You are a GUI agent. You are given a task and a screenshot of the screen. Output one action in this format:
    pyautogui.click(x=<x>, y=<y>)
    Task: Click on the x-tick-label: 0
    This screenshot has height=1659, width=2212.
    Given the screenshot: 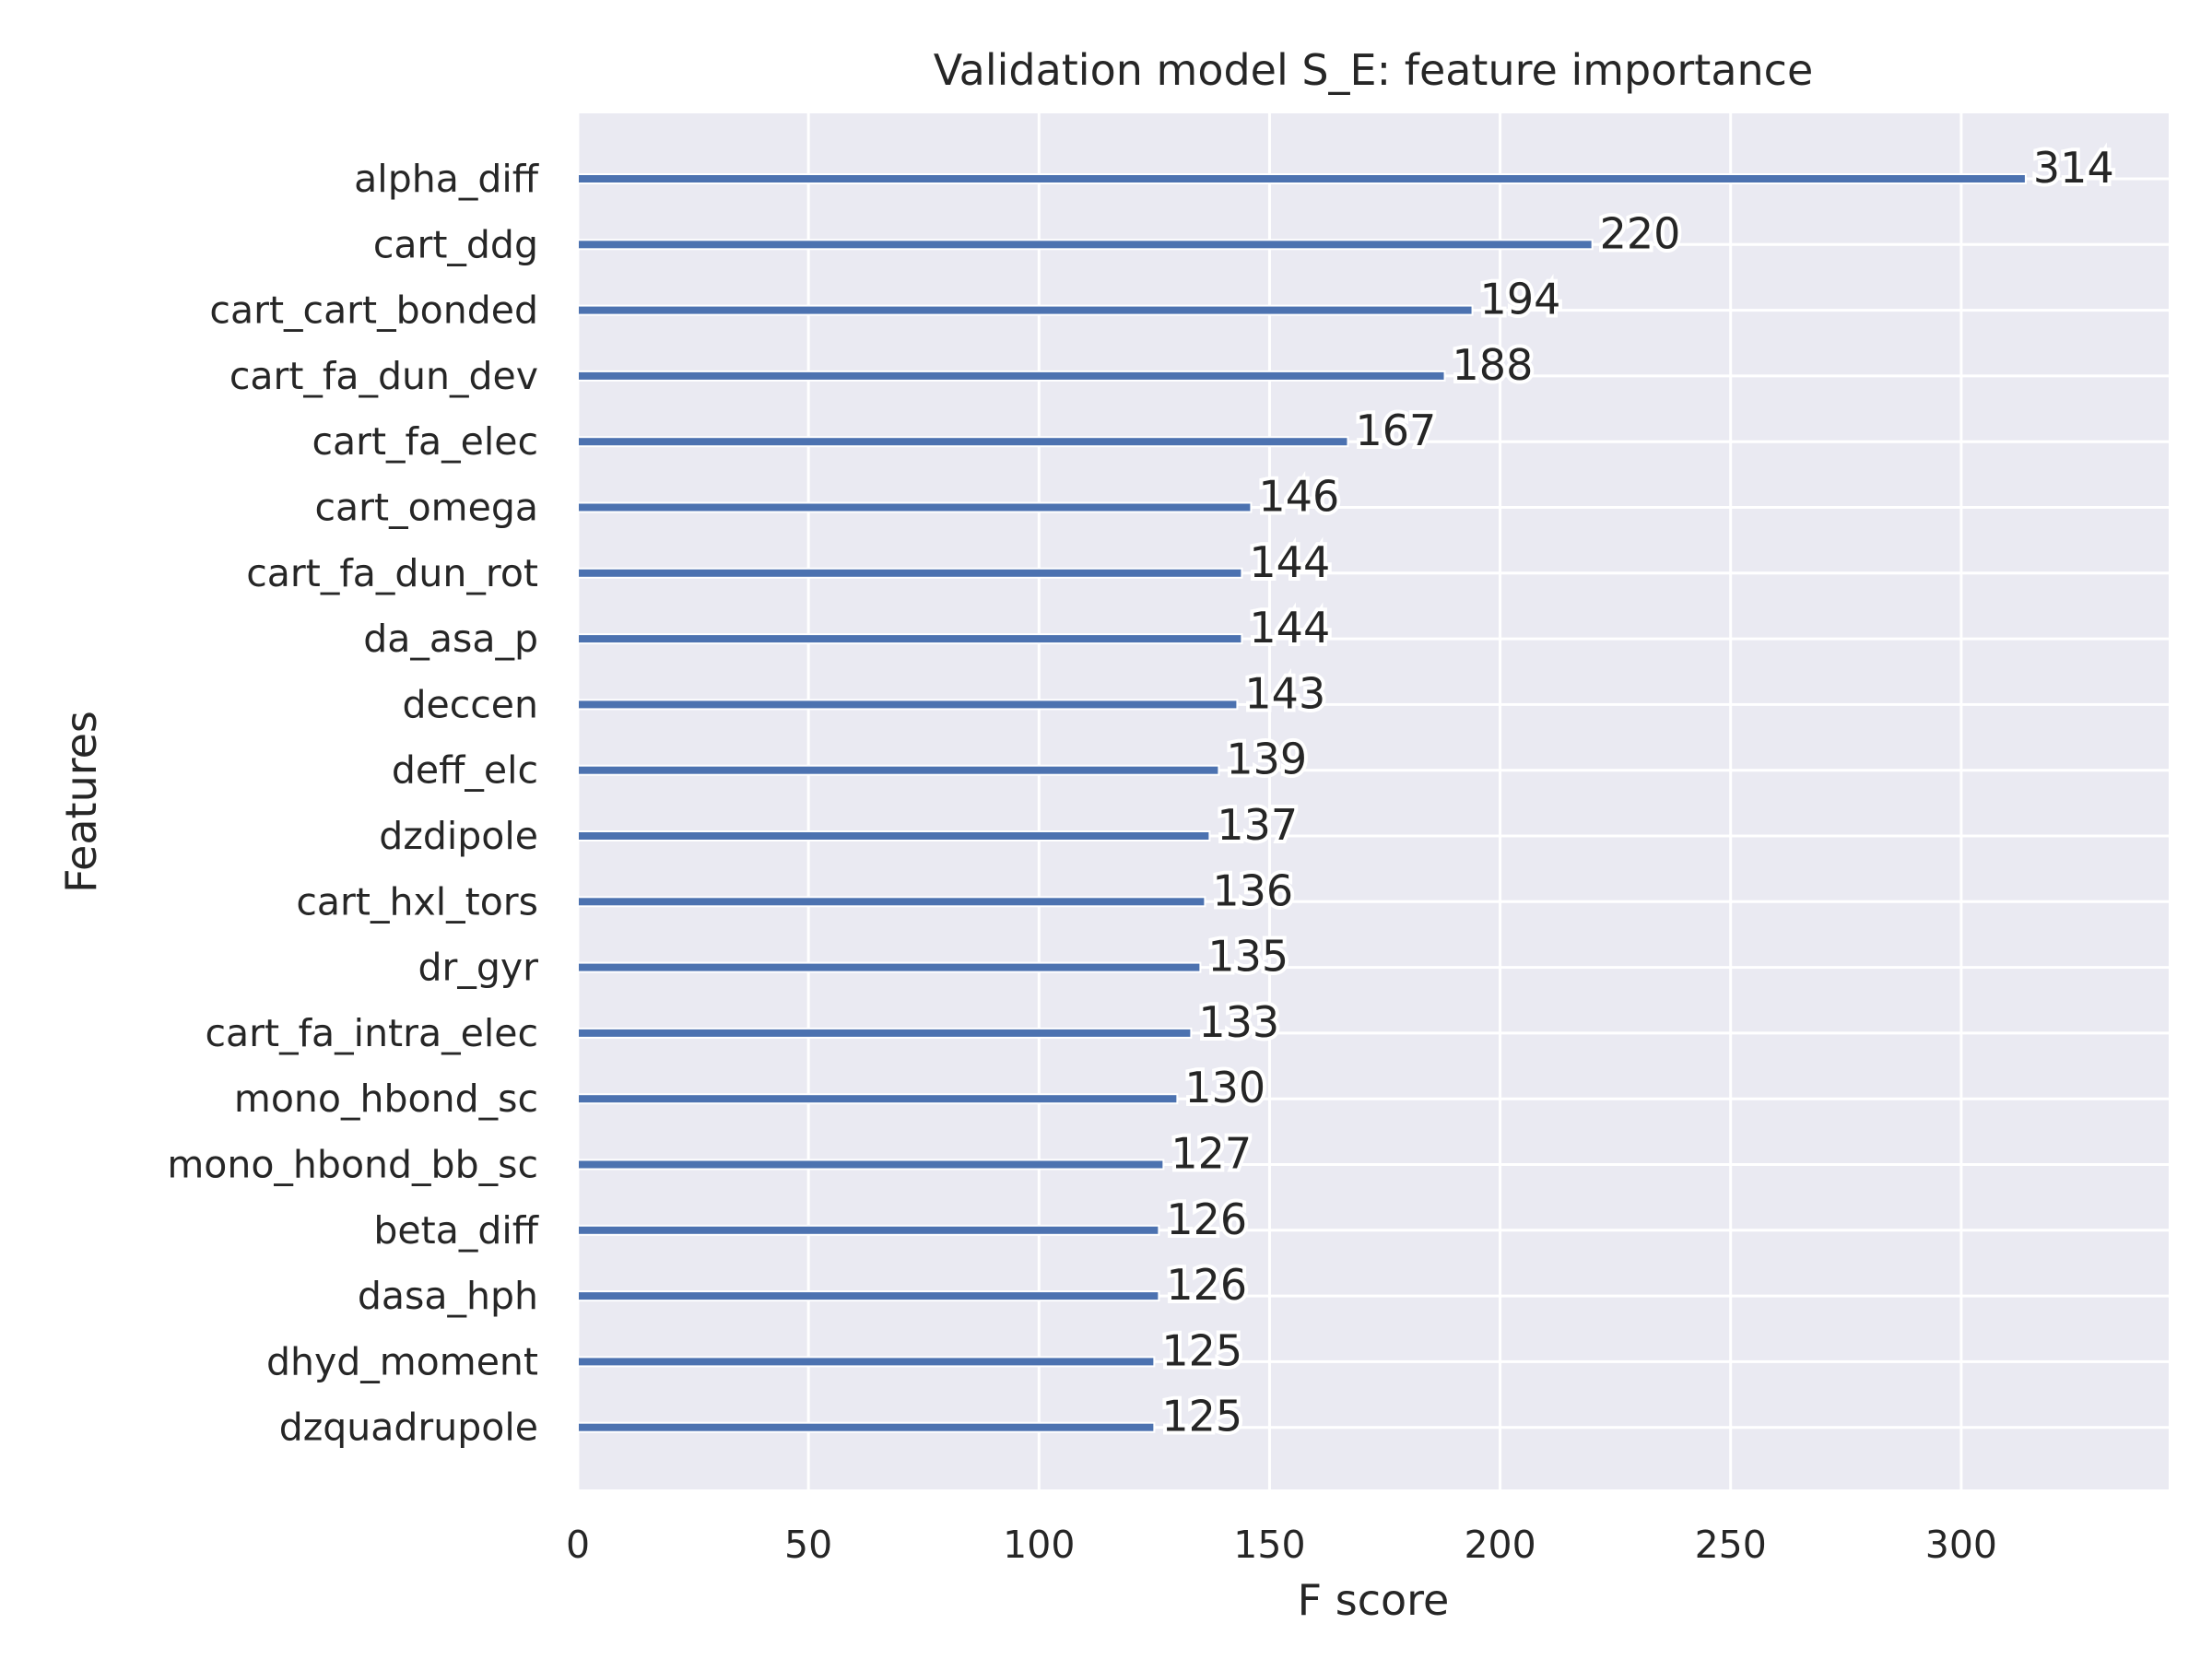 What is the action you would take?
    pyautogui.click(x=578, y=1545)
    